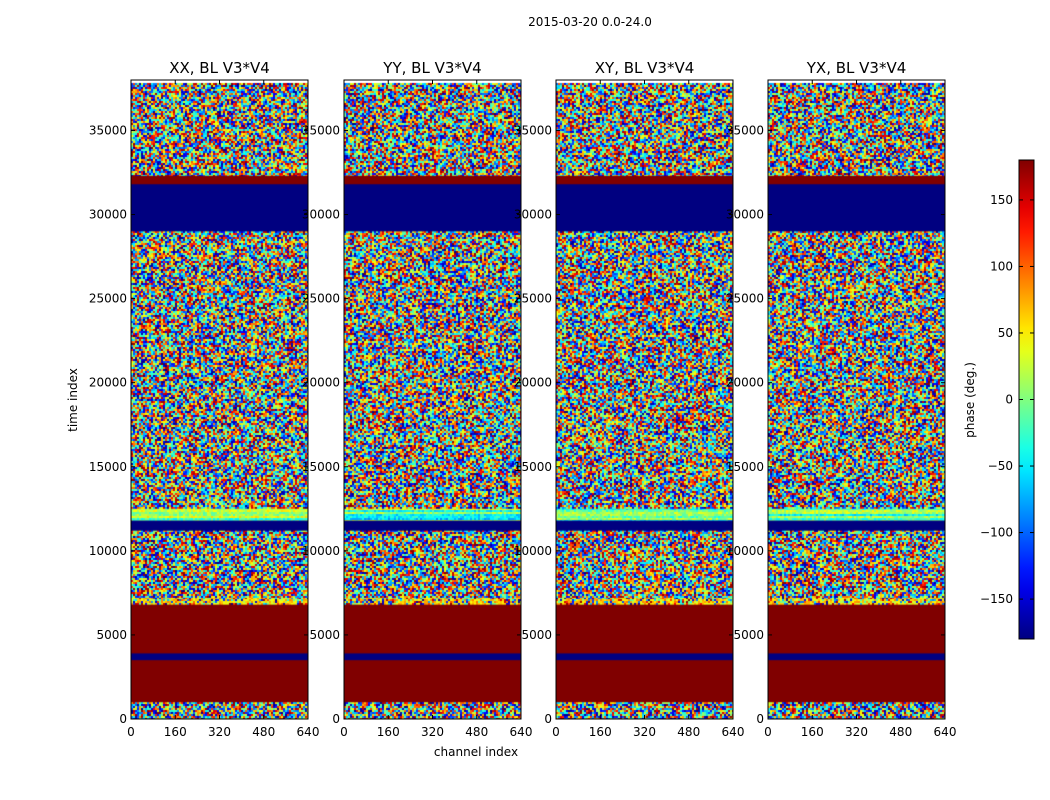 The width and height of the screenshot is (1050, 800). What do you see at coordinates (856, 68) in the screenshot?
I see `panel-title: YX, BL V3*V4` at bounding box center [856, 68].